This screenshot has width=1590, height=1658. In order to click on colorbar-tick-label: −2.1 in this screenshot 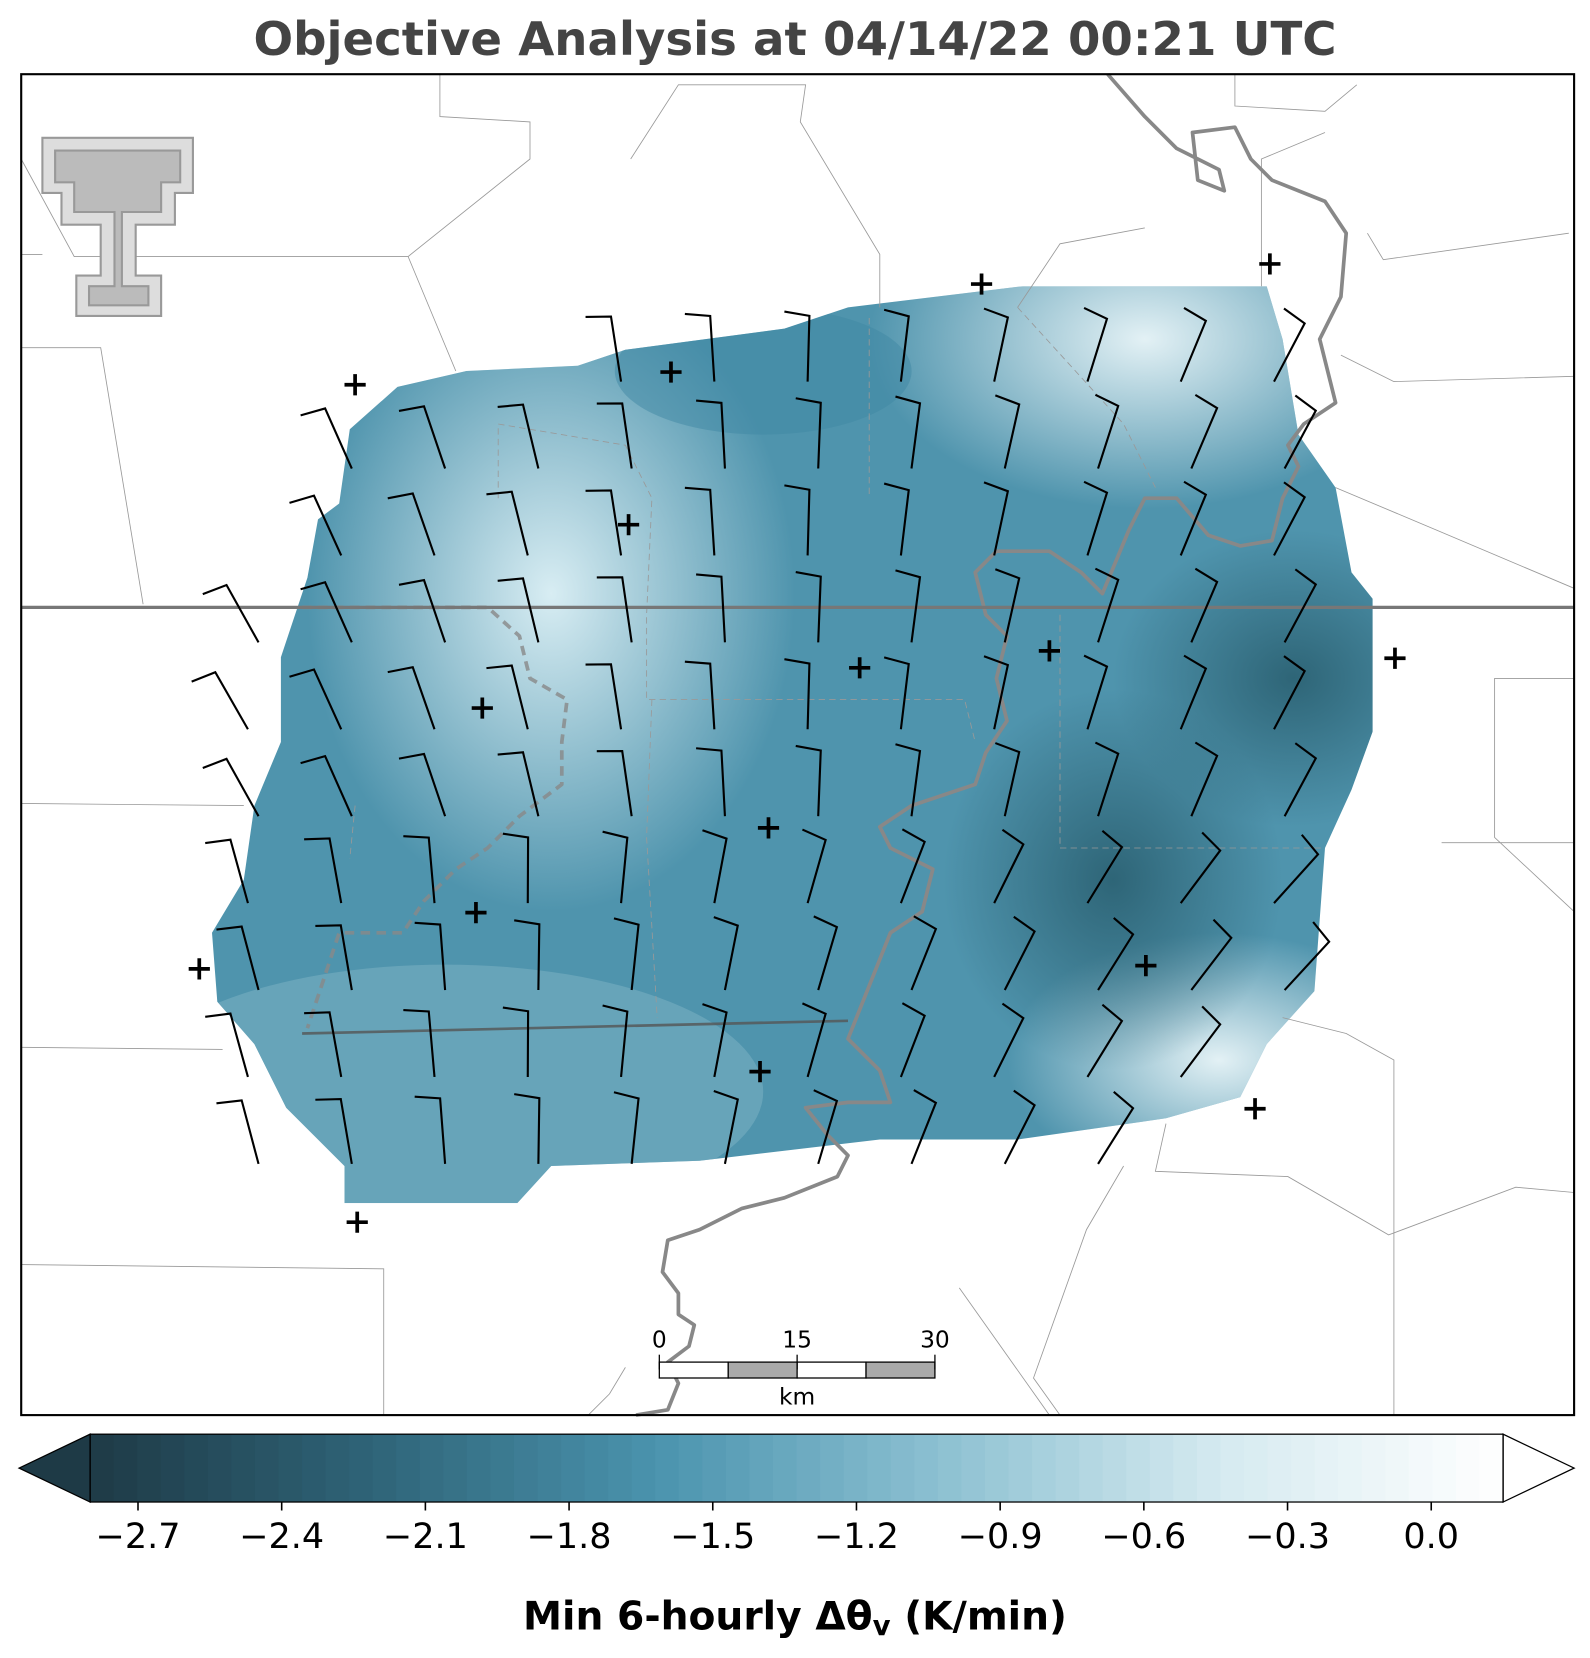, I will do `click(425, 1537)`.